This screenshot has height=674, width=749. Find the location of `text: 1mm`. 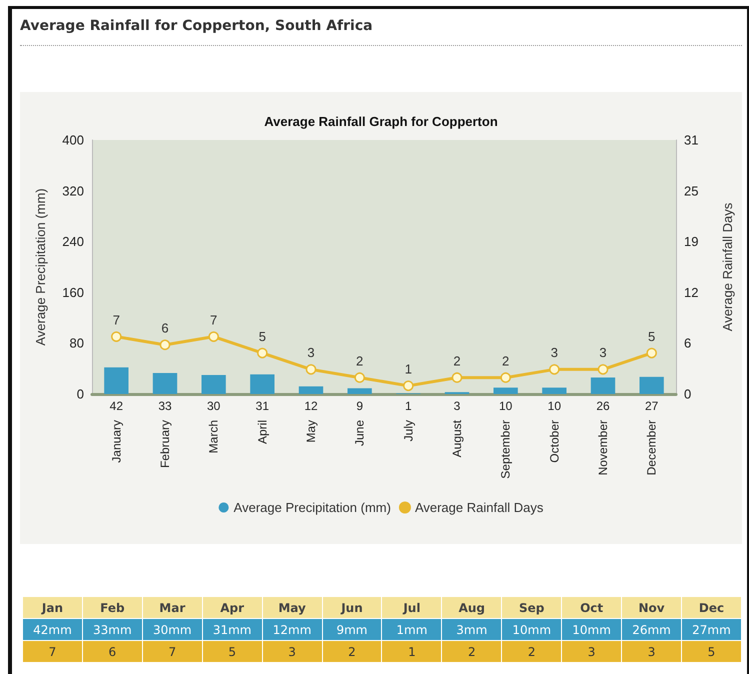

text: 1mm is located at coordinates (412, 629).